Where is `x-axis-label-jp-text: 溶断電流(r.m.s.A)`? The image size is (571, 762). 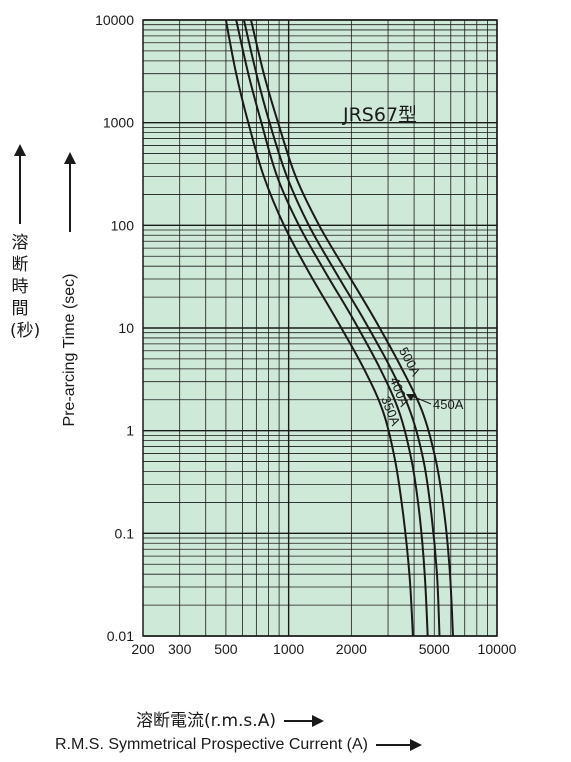 x-axis-label-jp-text: 溶断電流(r.m.s.A) is located at coordinates (206, 721).